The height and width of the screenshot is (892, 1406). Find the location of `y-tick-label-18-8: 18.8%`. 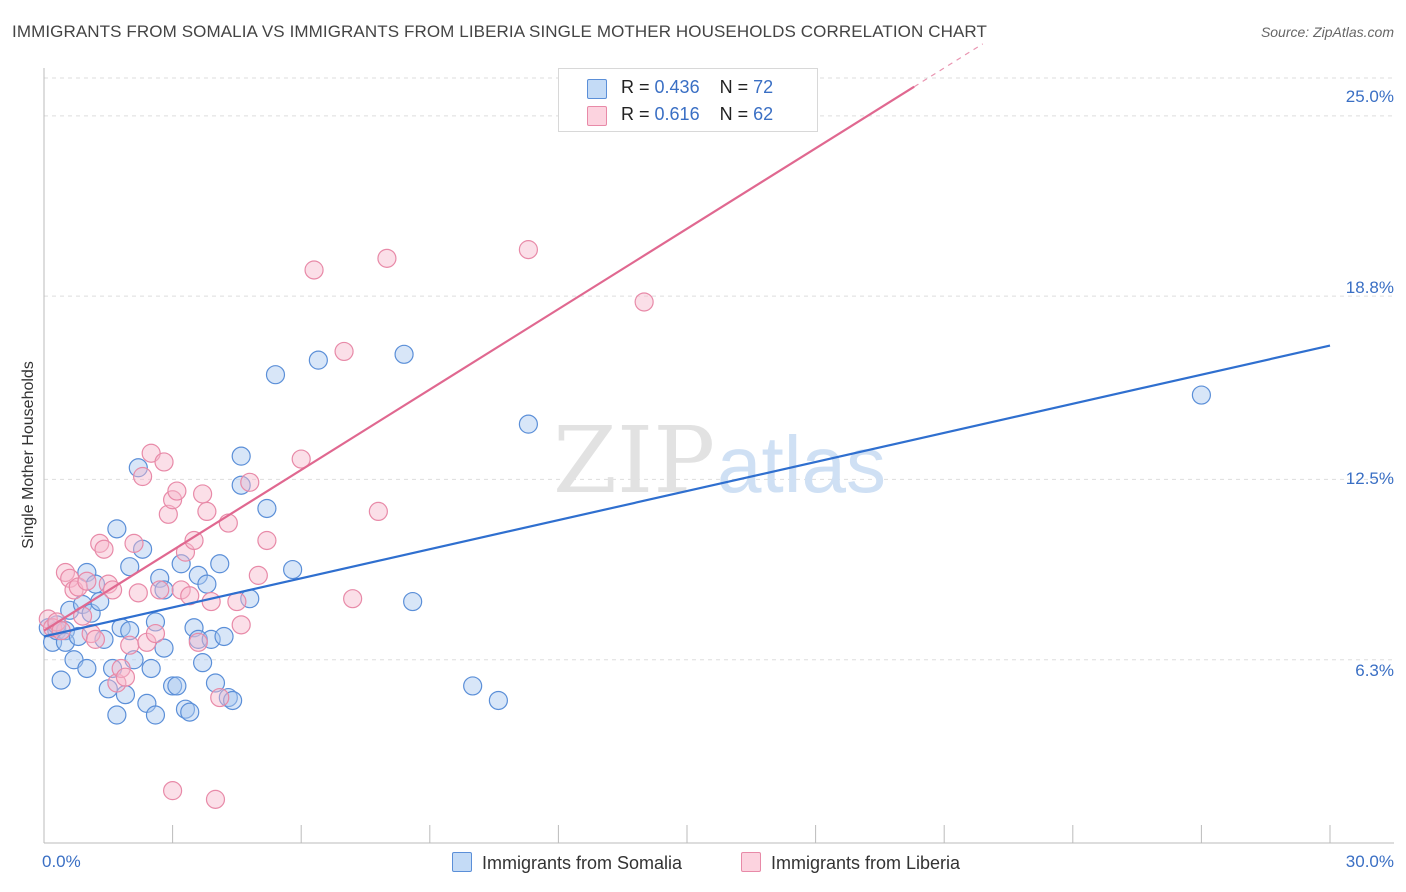

y-tick-label-18-8: 18.8% is located at coordinates (1369, 287).